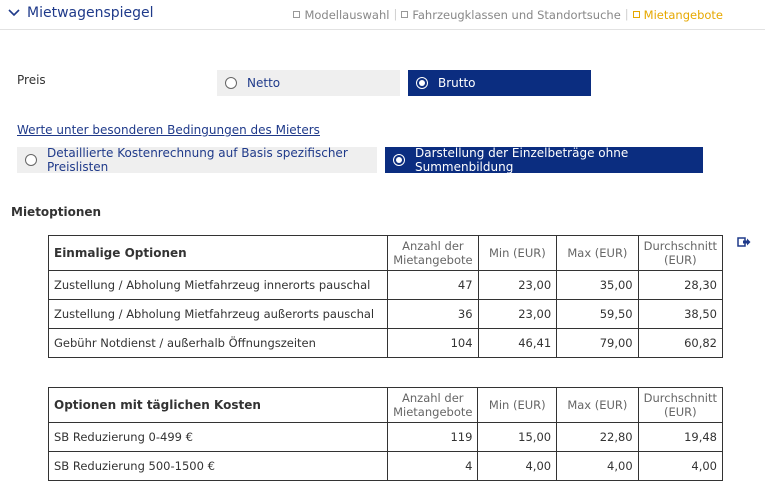  I want to click on step-modellauswahl: Modellauswahl, so click(341, 15).